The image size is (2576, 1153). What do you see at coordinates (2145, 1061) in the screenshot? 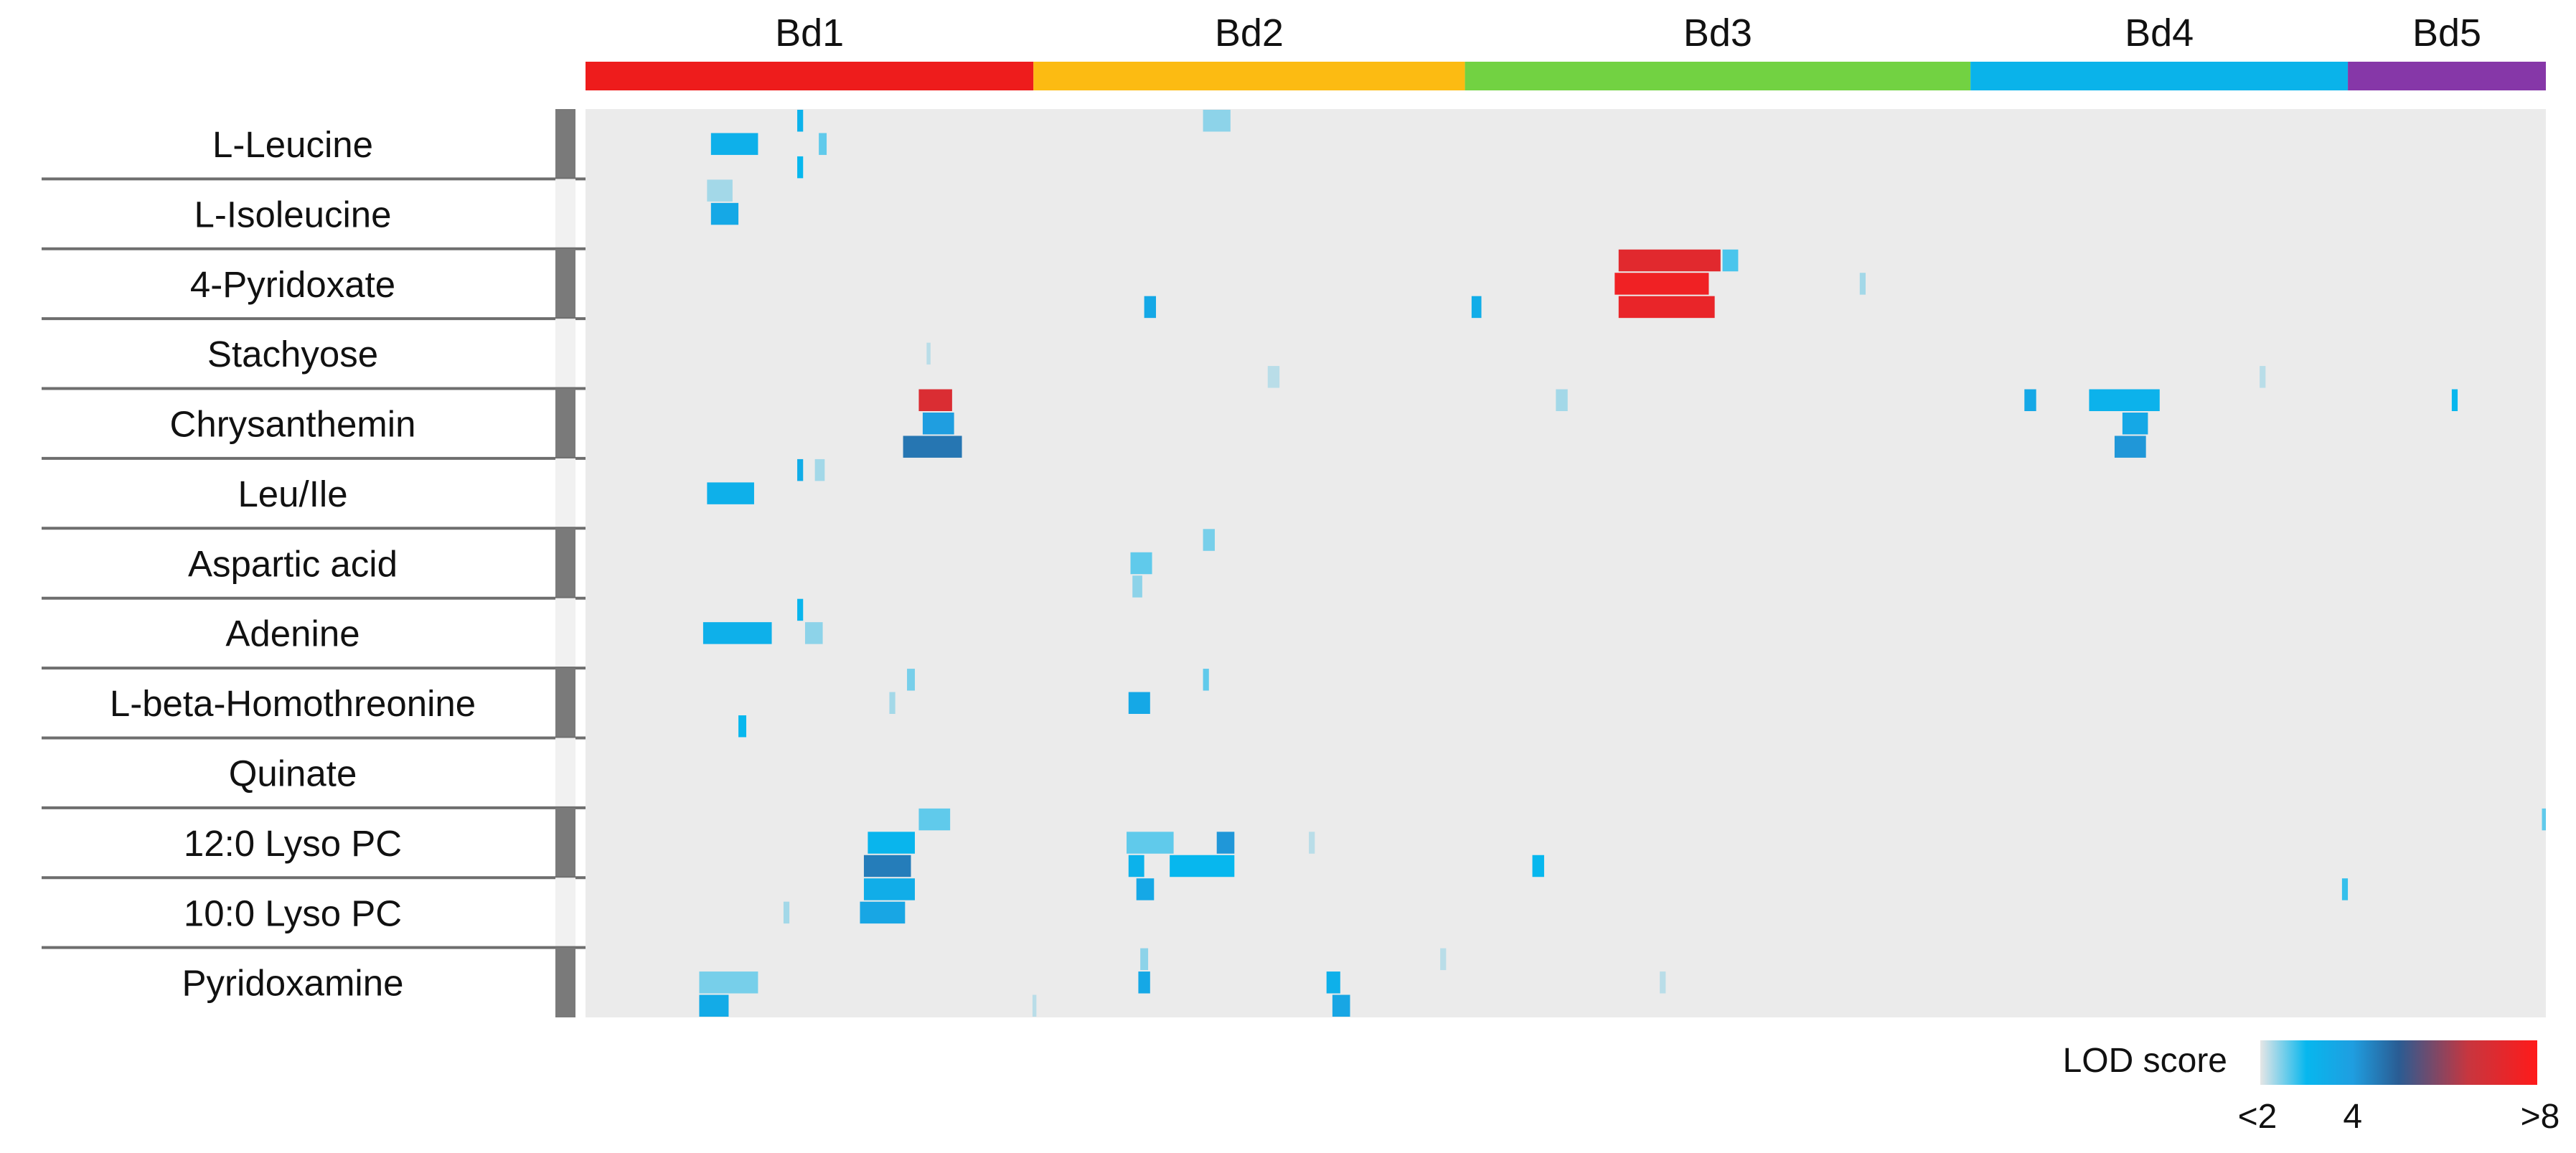
I see `legend-title: LOD score` at bounding box center [2145, 1061].